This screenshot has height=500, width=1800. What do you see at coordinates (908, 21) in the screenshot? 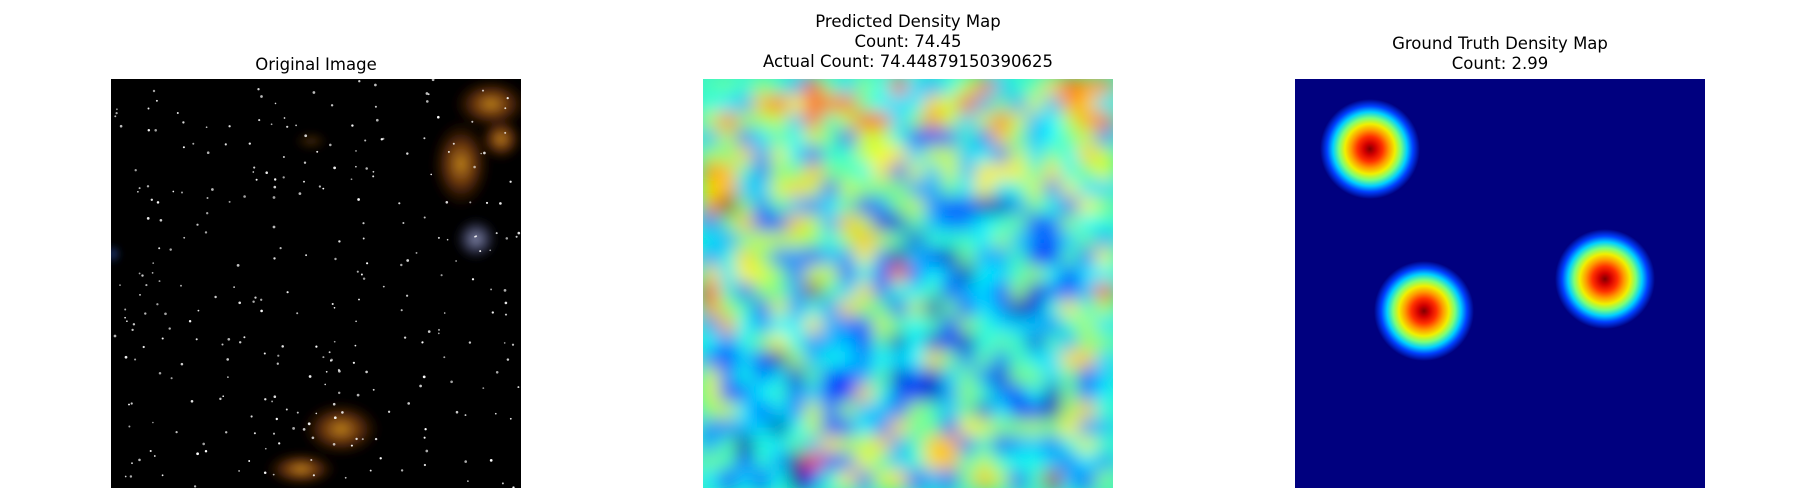
I see `title-line: Predicted Density Map` at bounding box center [908, 21].